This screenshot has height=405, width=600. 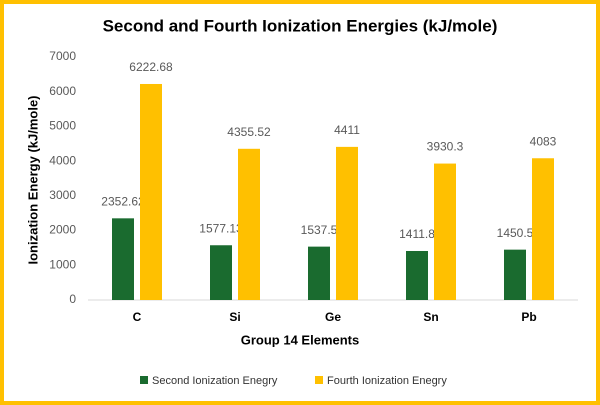 What do you see at coordinates (417, 234) in the screenshot?
I see `data-label: 1411.8` at bounding box center [417, 234].